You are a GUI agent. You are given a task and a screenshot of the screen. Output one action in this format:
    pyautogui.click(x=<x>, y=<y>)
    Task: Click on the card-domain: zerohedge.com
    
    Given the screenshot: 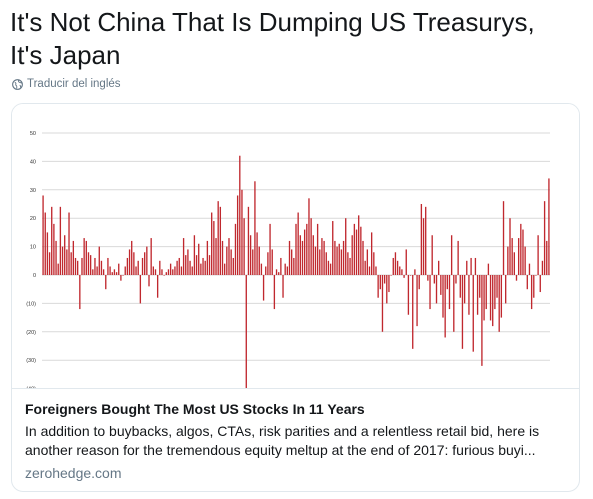 What is the action you would take?
    pyautogui.click(x=73, y=473)
    